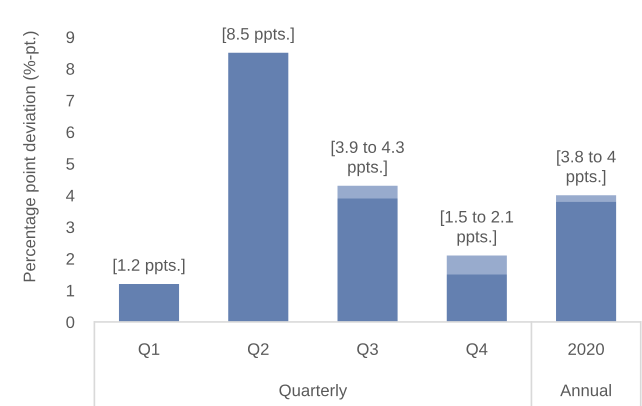 The width and height of the screenshot is (642, 406). I want to click on y-tick-label: 6, so click(70, 132).